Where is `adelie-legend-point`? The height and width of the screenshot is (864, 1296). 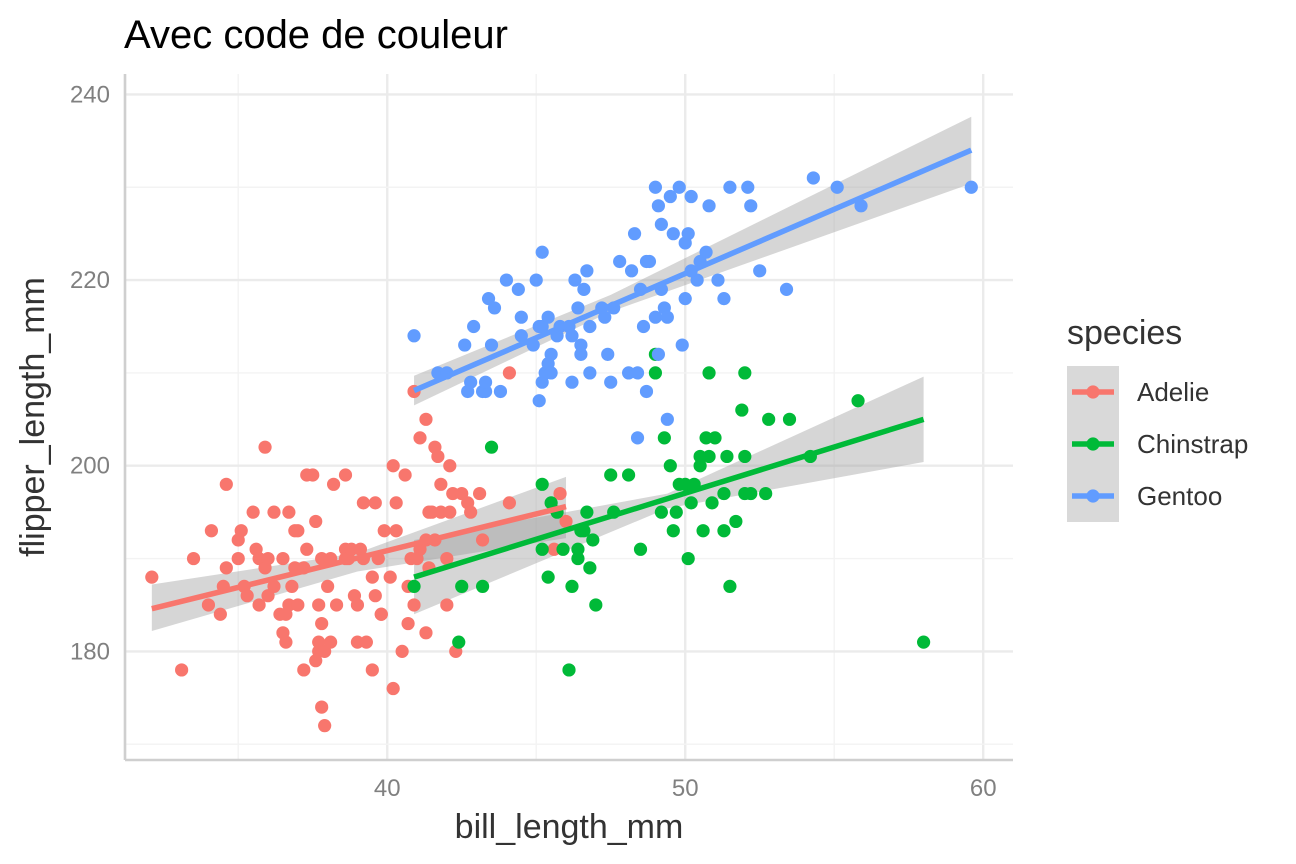 adelie-legend-point is located at coordinates (1093, 392).